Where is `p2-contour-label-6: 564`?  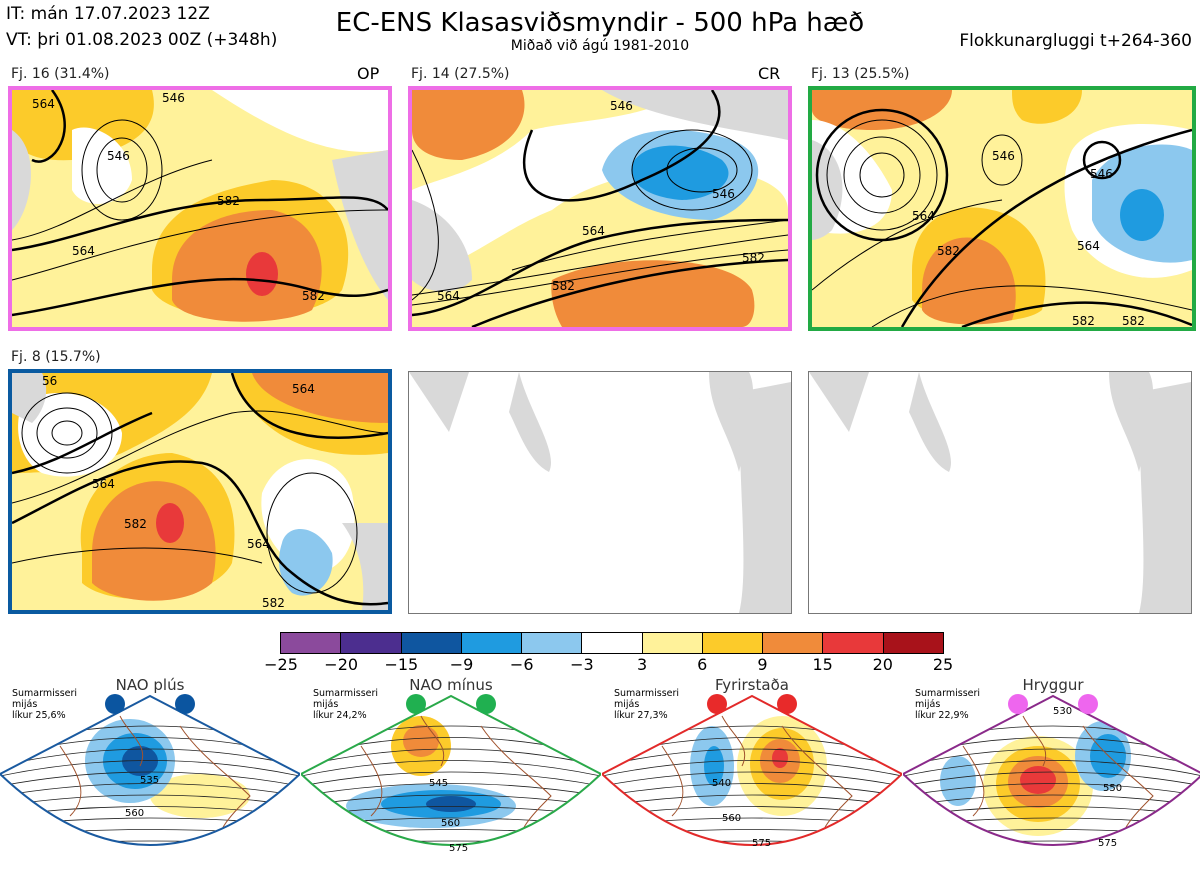 p2-contour-label-6: 564 is located at coordinates (448, 296).